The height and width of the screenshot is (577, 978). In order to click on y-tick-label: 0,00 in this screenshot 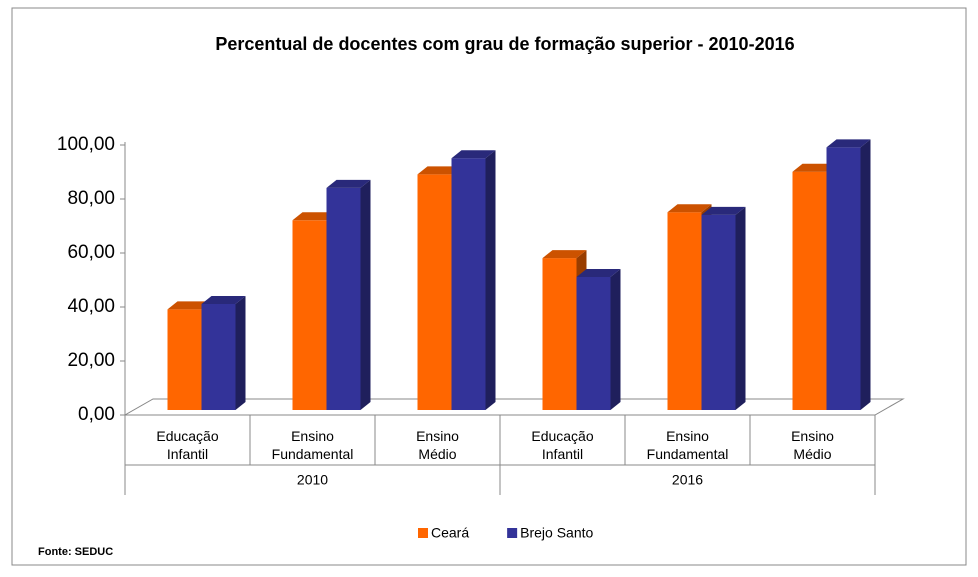, I will do `click(96, 414)`.